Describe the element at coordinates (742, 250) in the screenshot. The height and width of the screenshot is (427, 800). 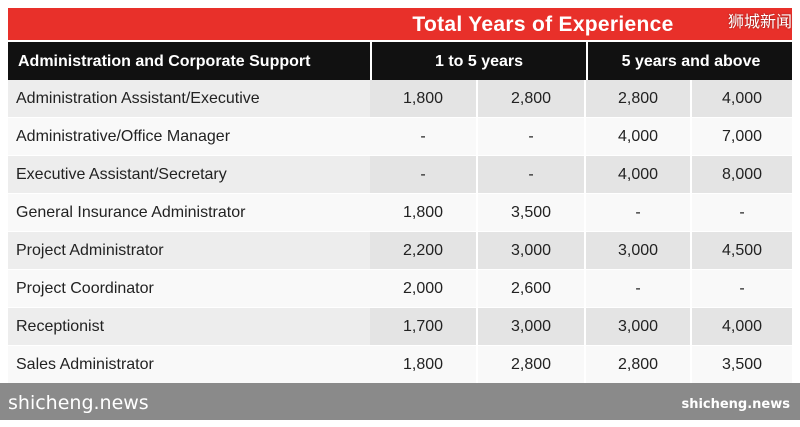
I see `salary-cell: 4,500` at that location.